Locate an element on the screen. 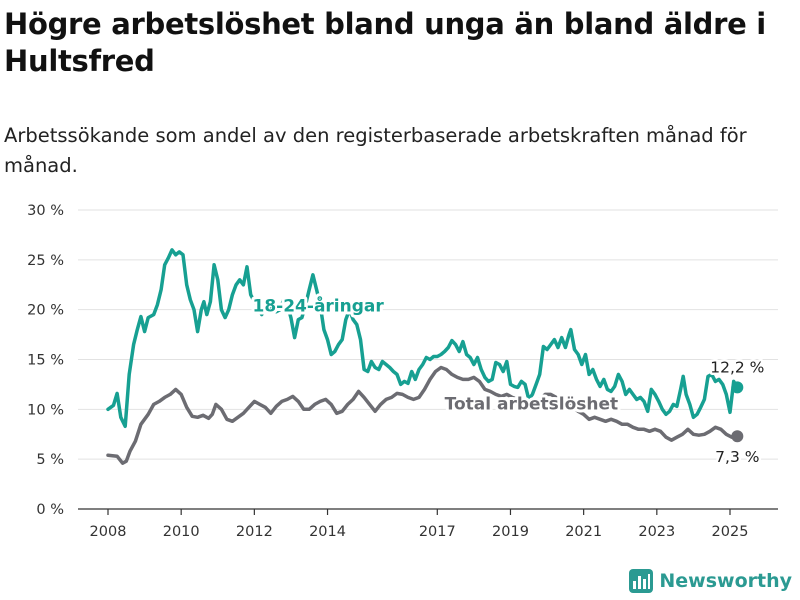 The width and height of the screenshot is (800, 600). y-tick-label: 0 % is located at coordinates (50, 510).